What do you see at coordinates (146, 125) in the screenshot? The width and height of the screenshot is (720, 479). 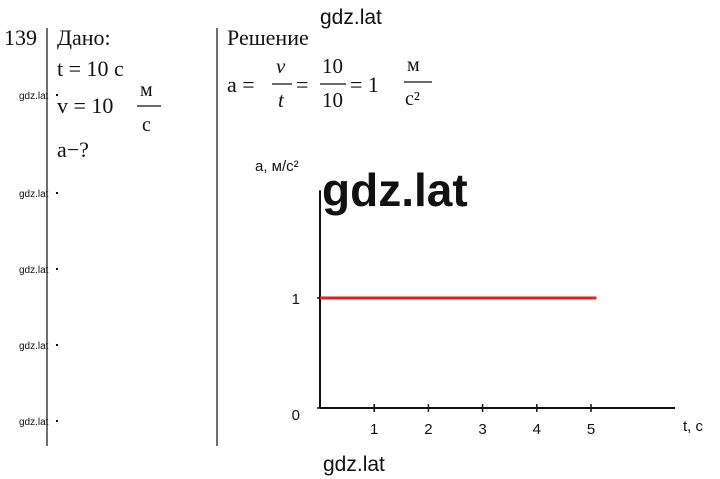 I see `unit-denominator: с` at bounding box center [146, 125].